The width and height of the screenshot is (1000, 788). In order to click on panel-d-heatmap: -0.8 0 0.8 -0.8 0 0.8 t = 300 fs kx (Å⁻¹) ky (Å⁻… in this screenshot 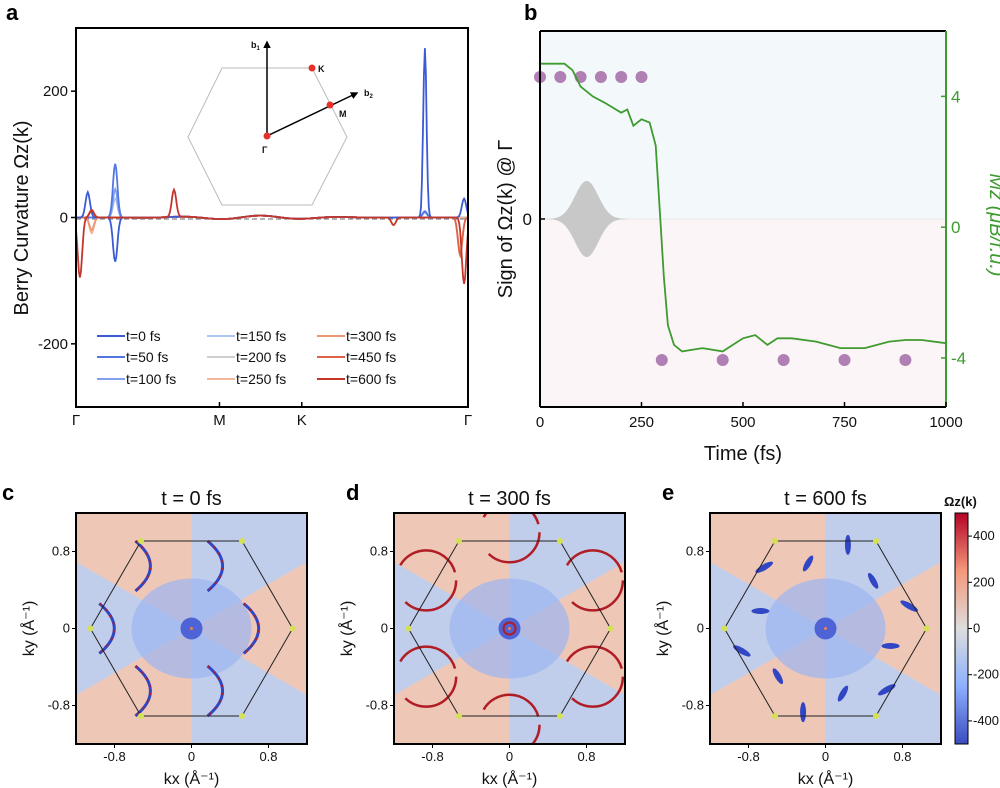, I will do `click(481, 638)`.